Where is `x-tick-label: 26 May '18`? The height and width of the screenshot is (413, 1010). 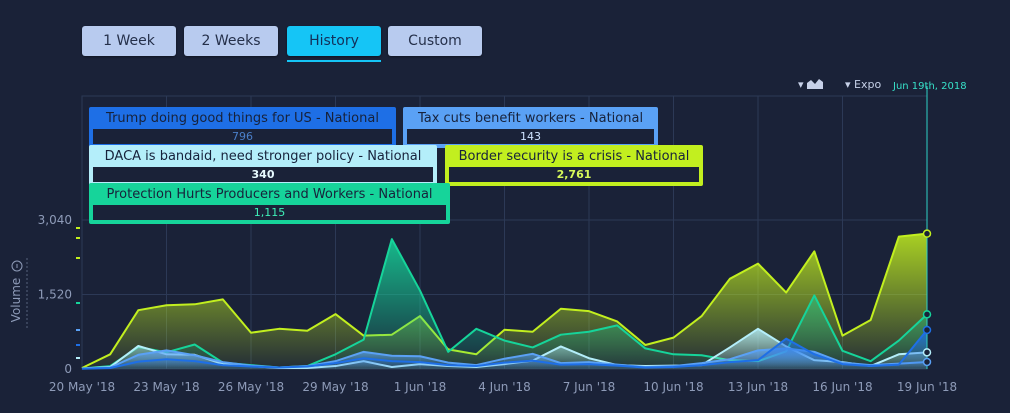 x-tick-label: 26 May '18 is located at coordinates (251, 387).